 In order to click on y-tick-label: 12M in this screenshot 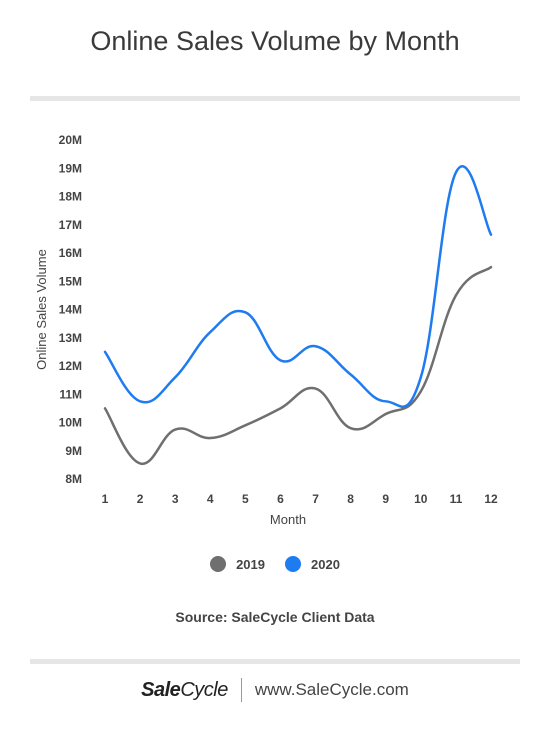, I will do `click(70, 366)`.